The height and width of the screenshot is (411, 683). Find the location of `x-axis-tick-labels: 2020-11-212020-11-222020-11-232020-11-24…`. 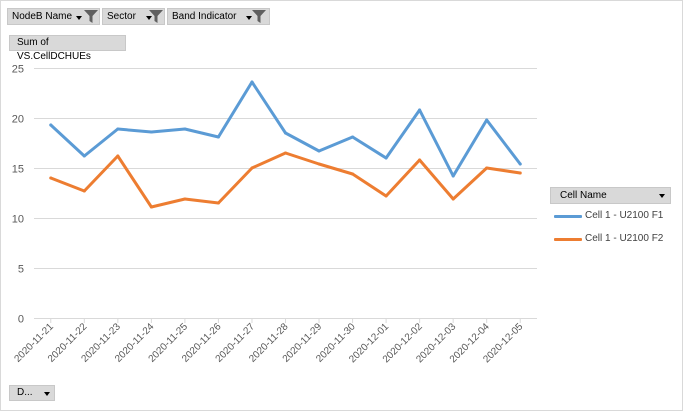

x-axis-tick-labels: 2020-11-212020-11-222020-11-232020-11-24… is located at coordinates (268, 343).